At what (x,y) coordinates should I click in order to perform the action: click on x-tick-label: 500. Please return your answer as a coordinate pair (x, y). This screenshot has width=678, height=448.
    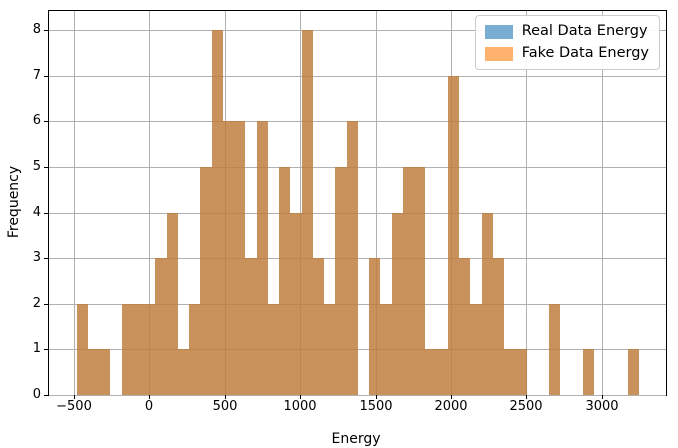
    Looking at the image, I should click on (225, 406).